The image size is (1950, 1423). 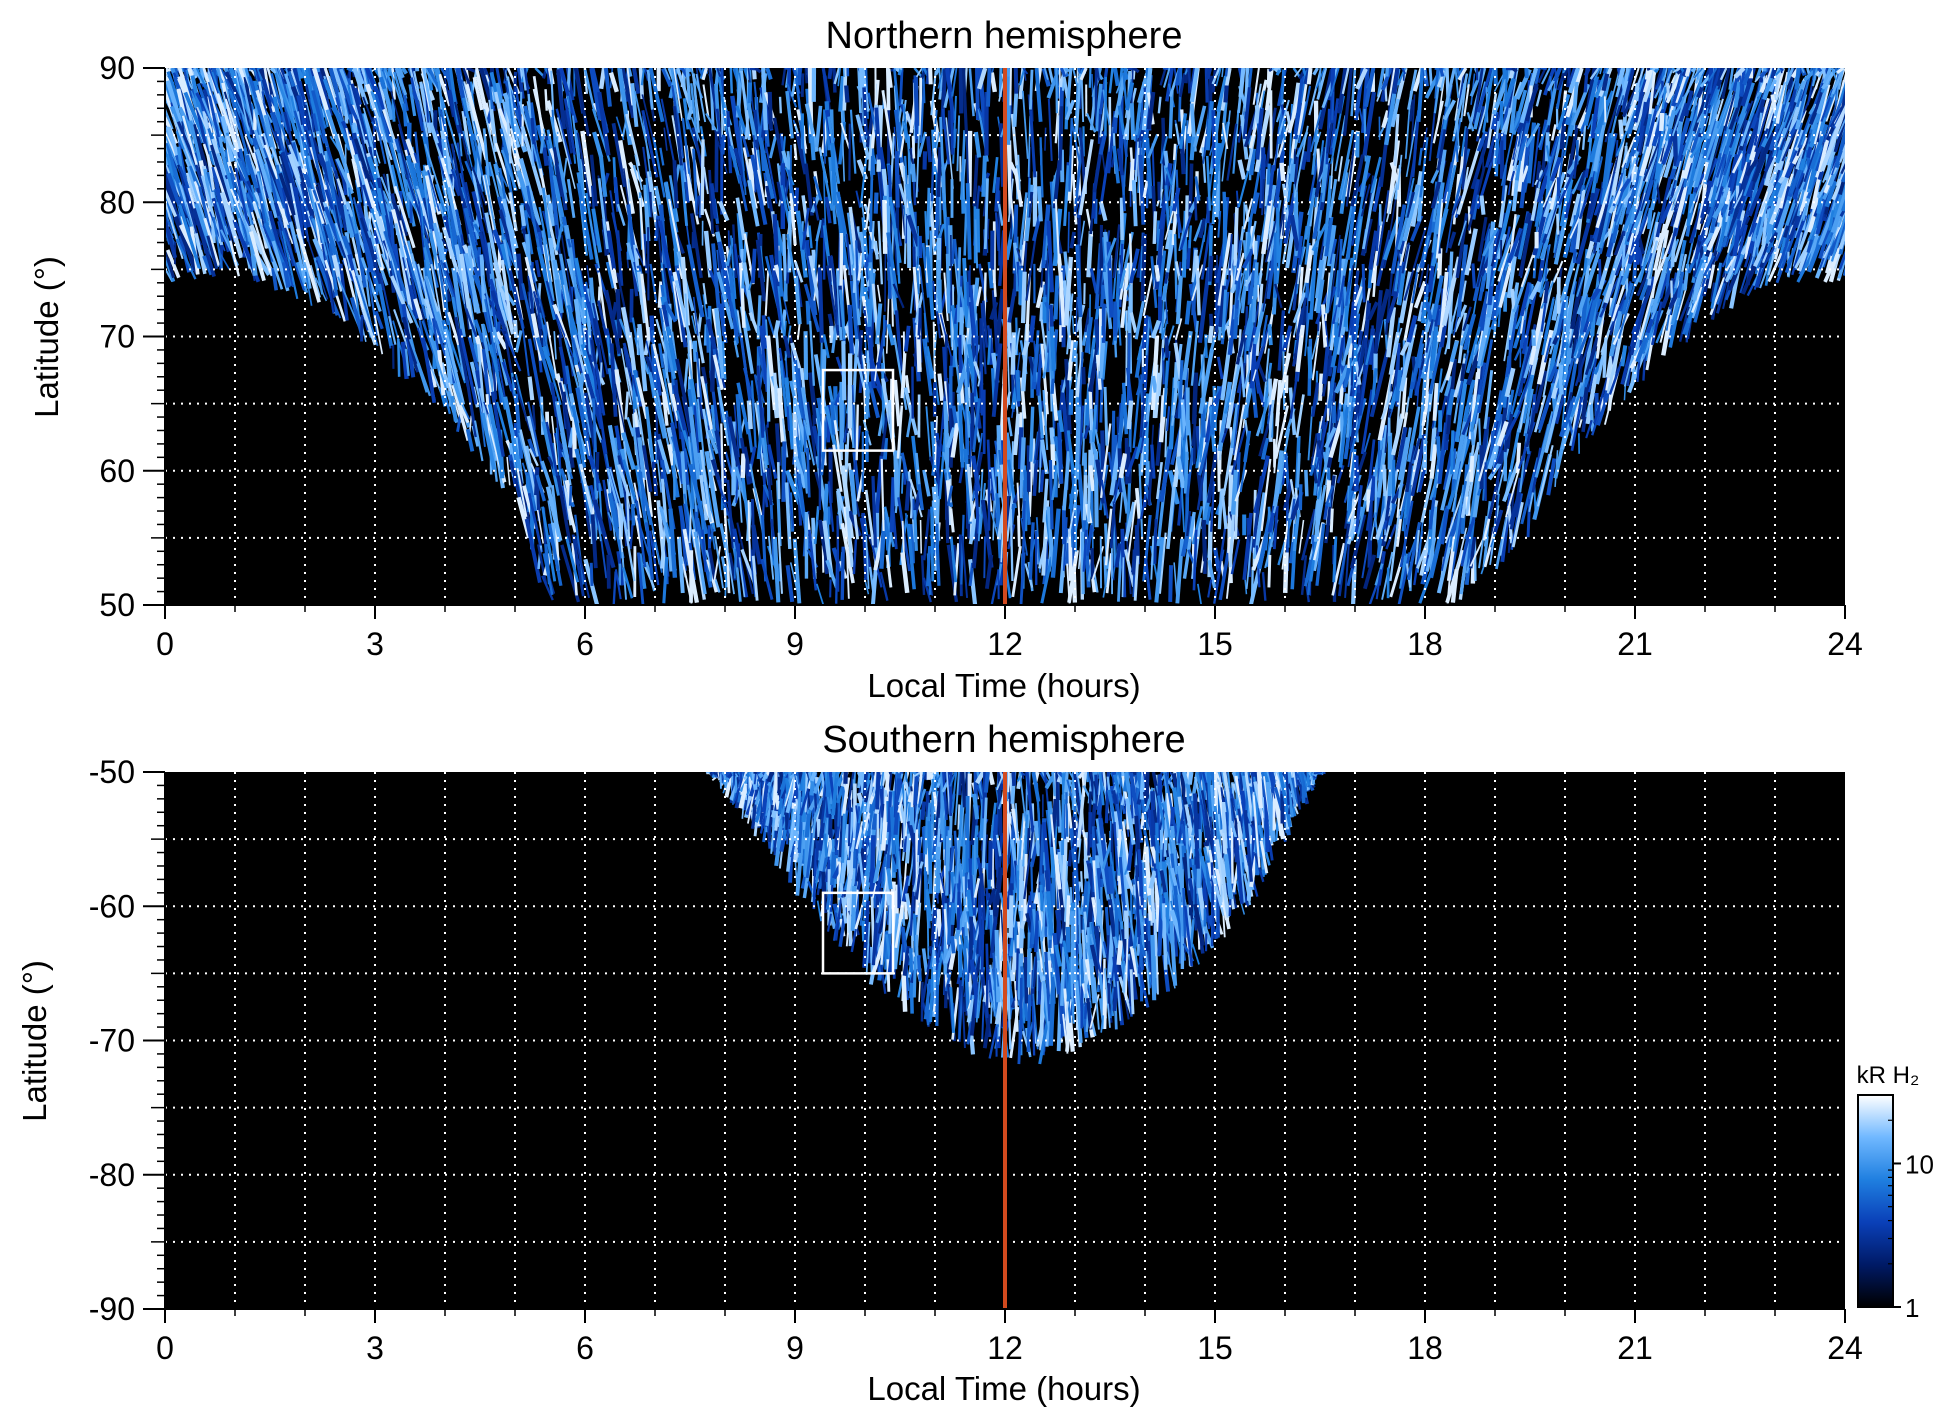 What do you see at coordinates (34, 1041) in the screenshot?
I see `south-ylabel: Latitude (°)` at bounding box center [34, 1041].